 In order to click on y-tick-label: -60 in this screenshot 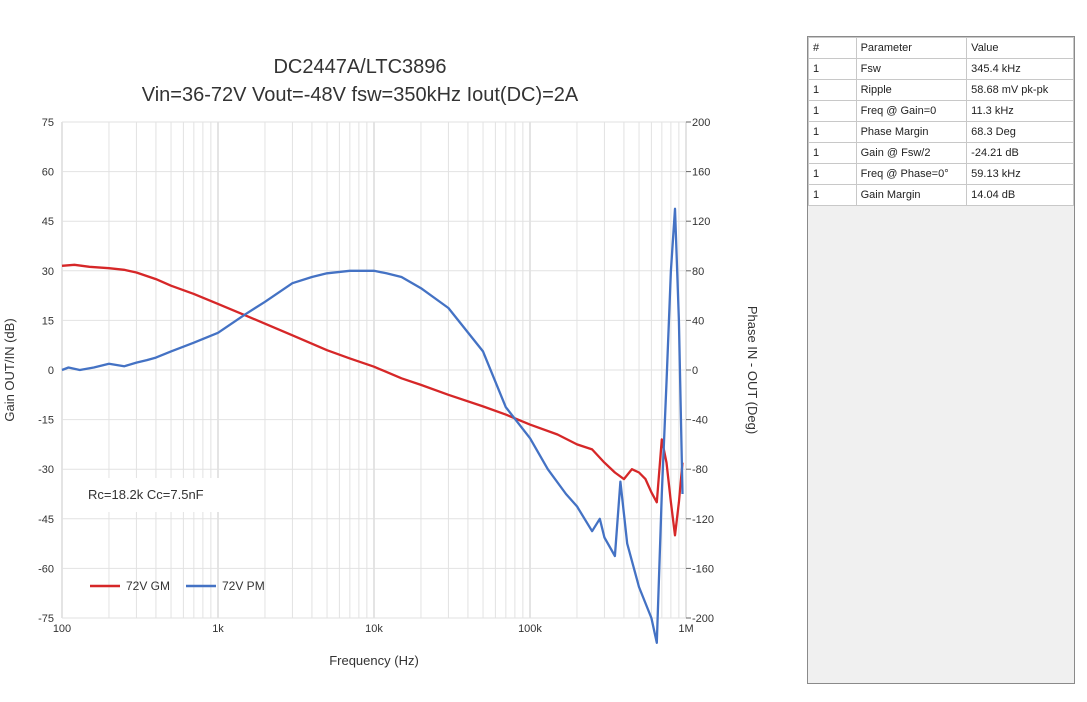, I will do `click(46, 569)`.